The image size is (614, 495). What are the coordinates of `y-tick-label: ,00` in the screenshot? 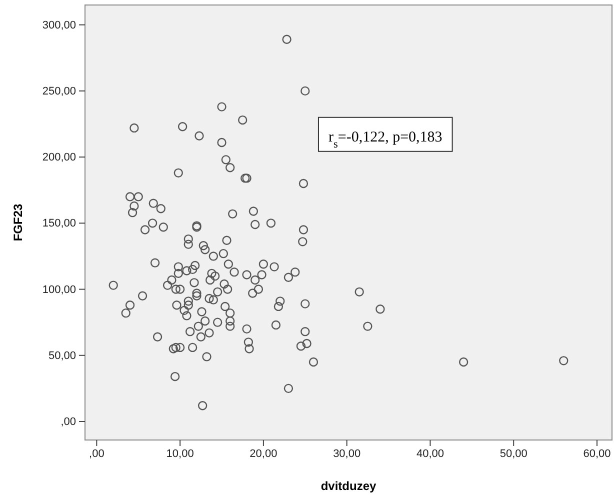 It's located at (68, 422).